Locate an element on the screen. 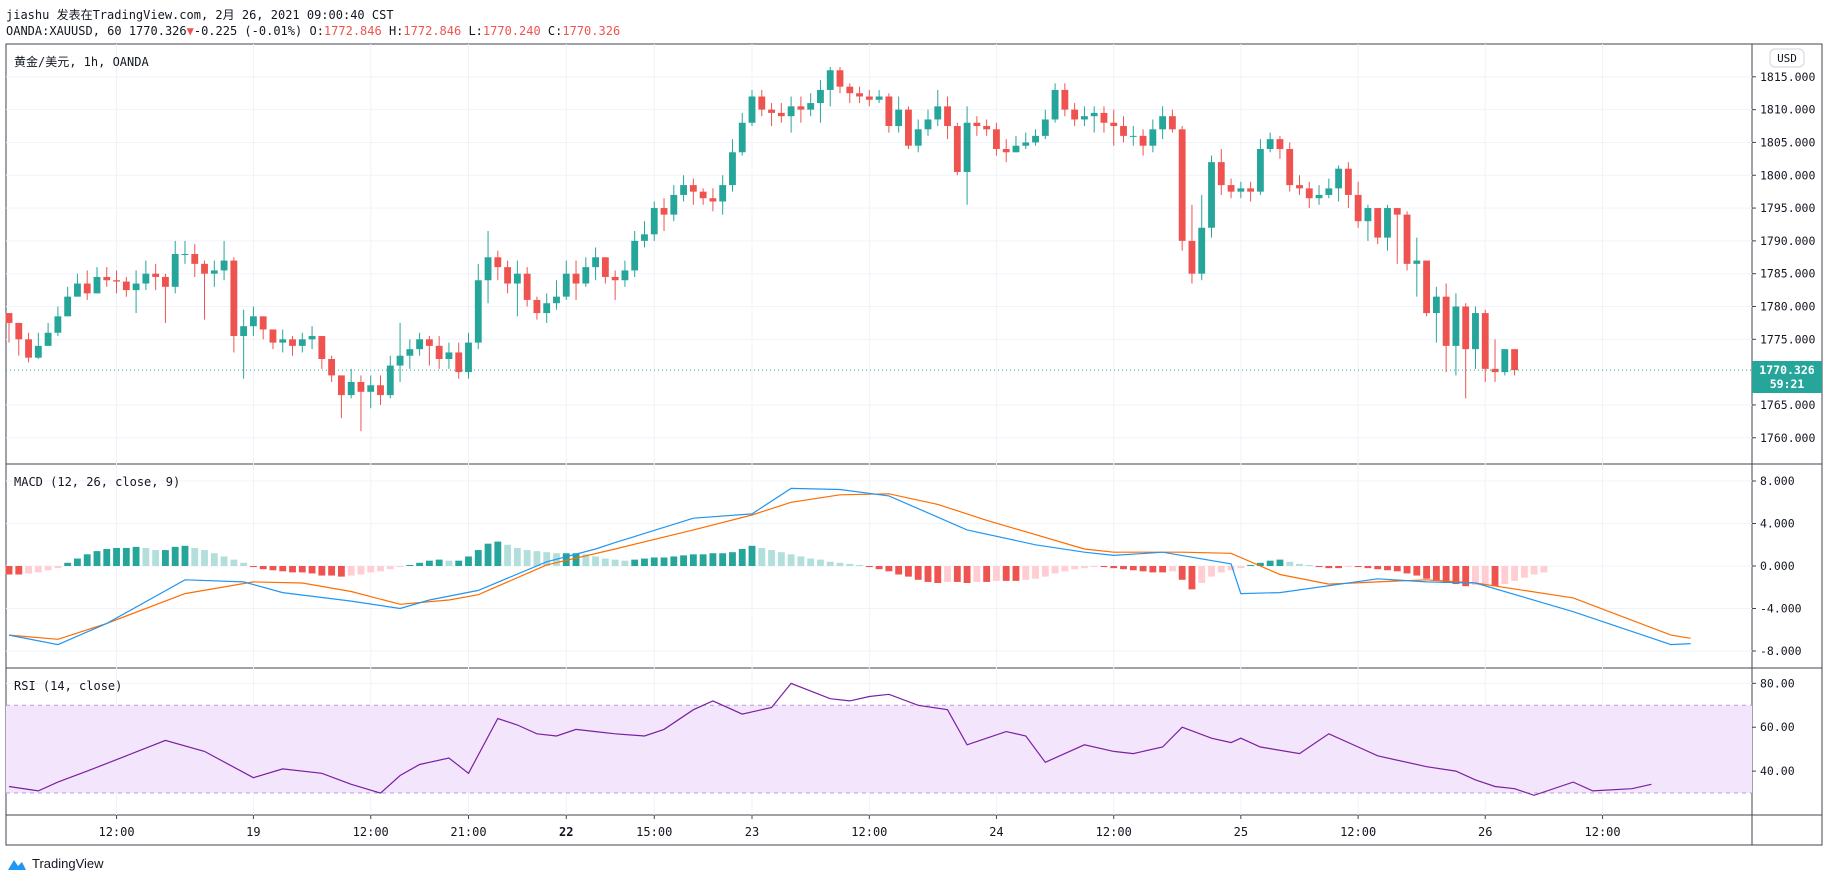  x-tick-label: 26 is located at coordinates (1485, 832).